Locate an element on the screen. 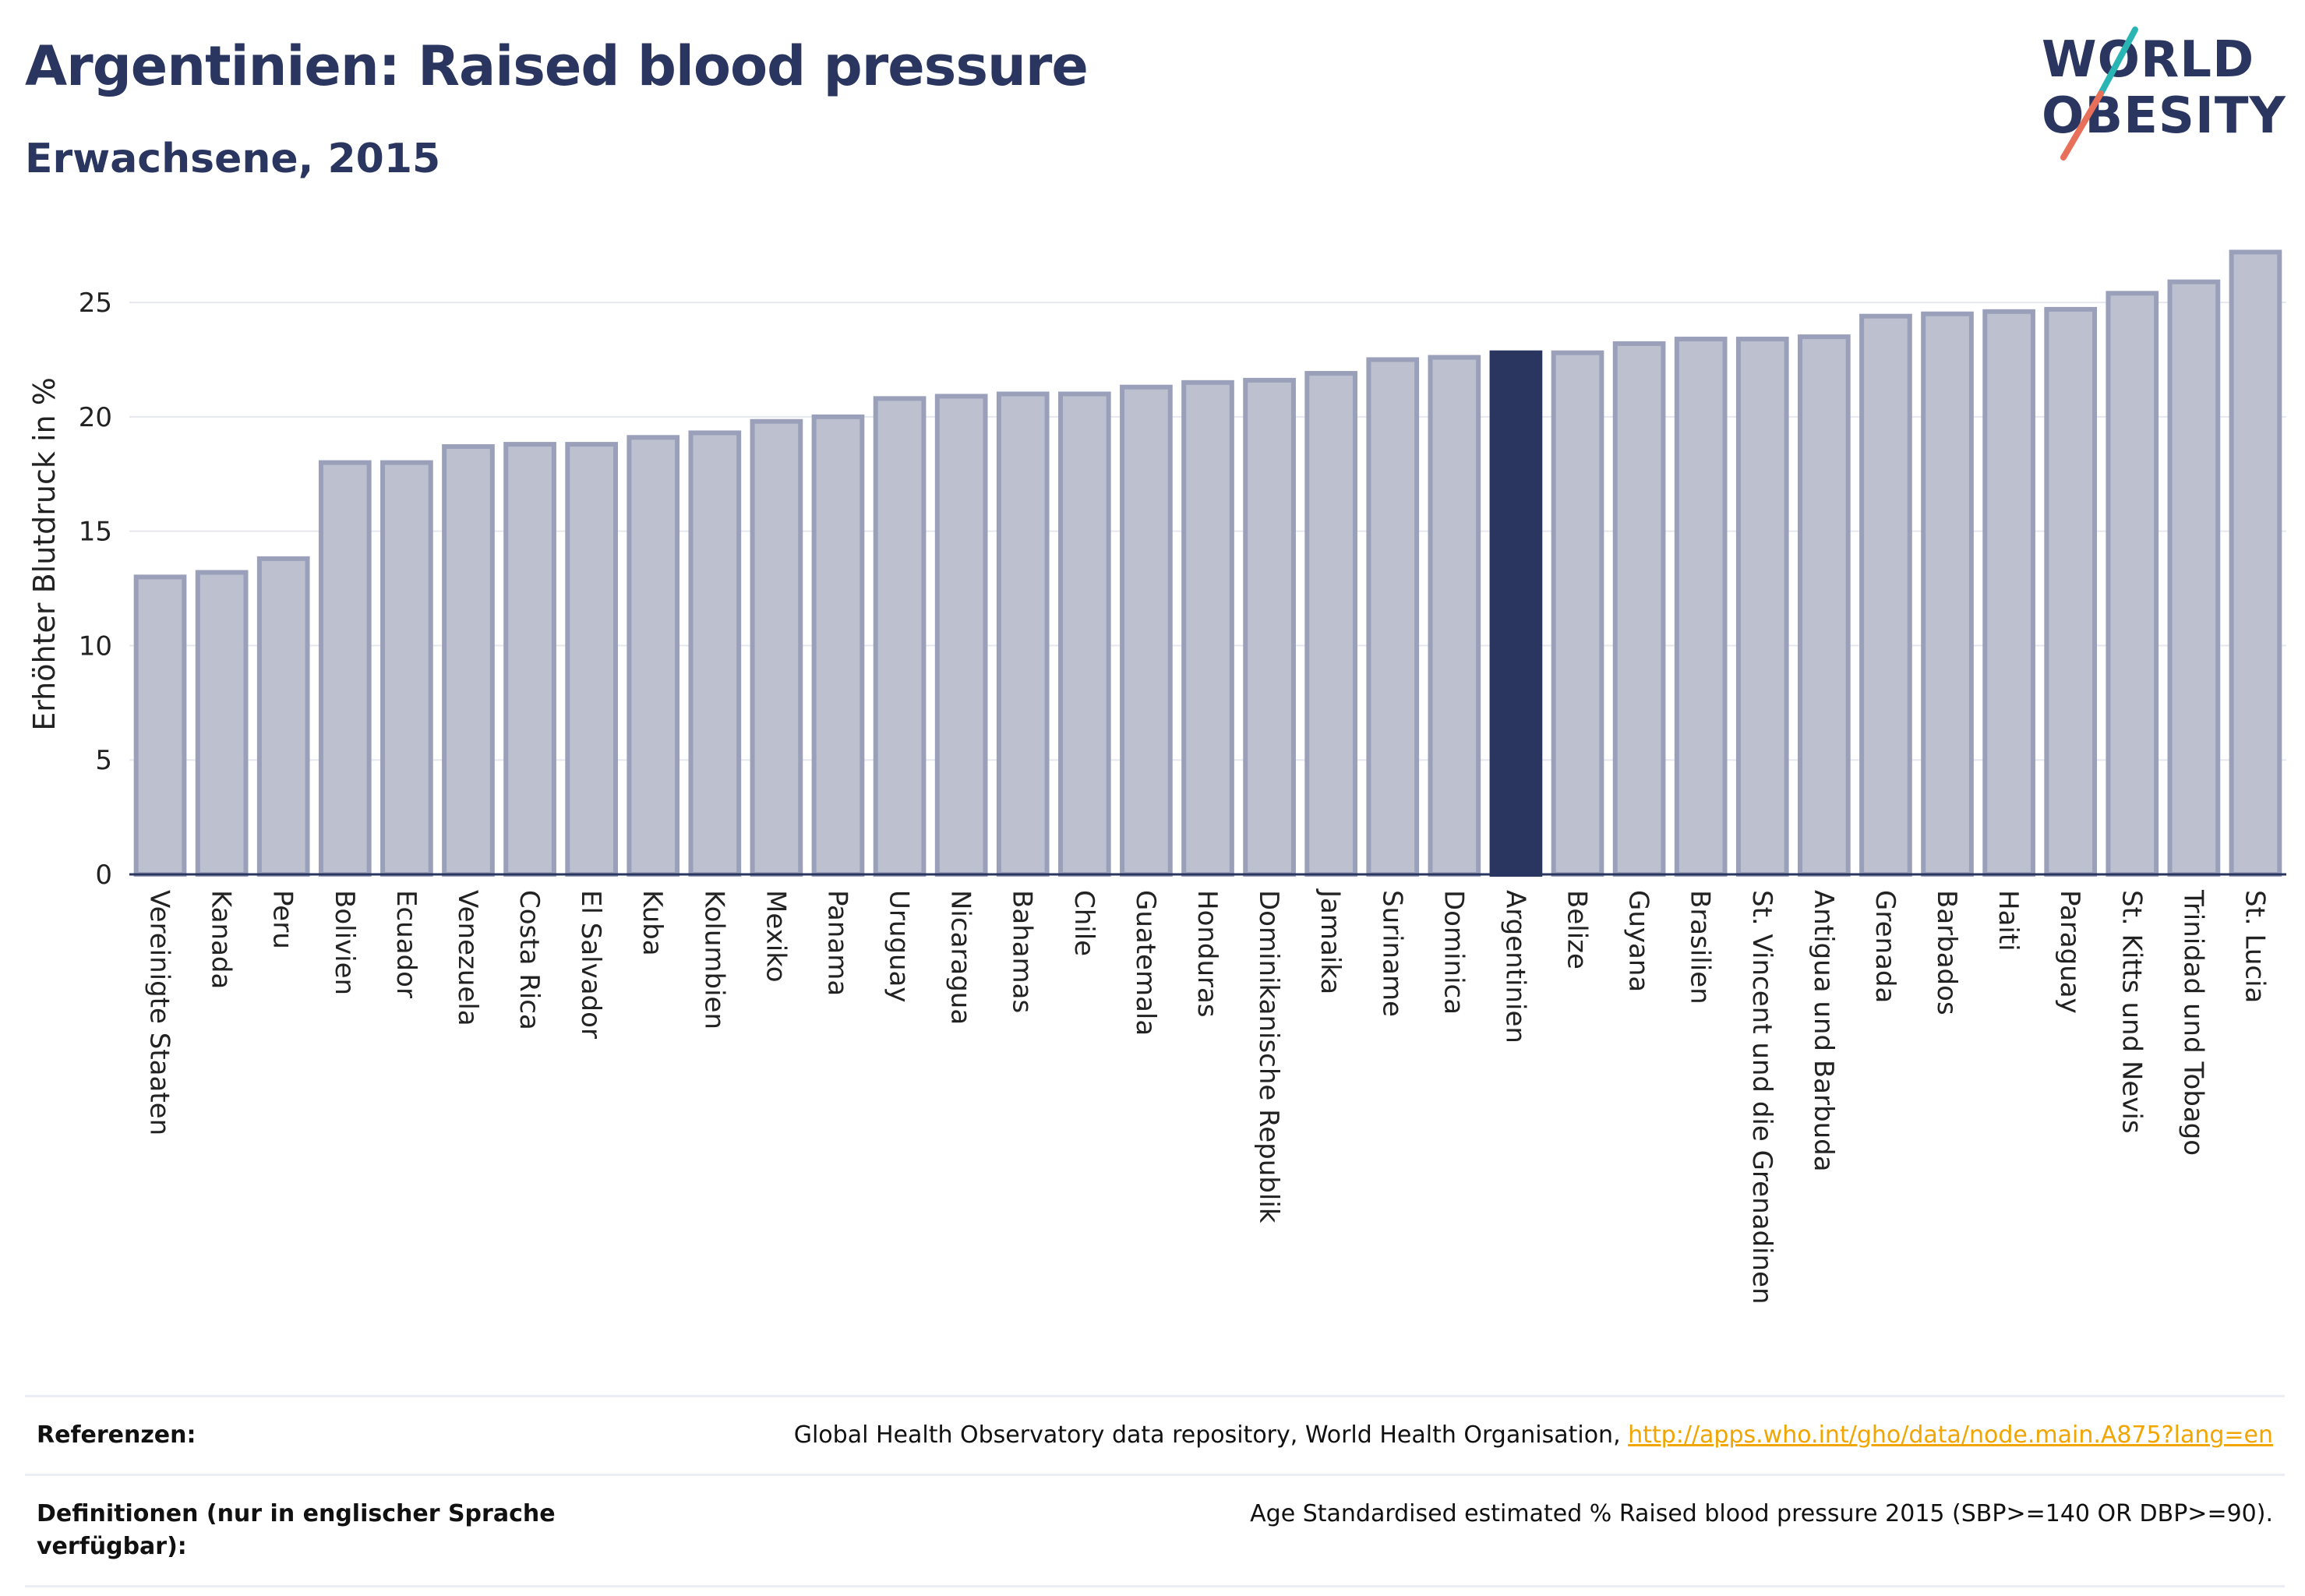 The image size is (2305, 1596). x-tick-label: Brasilien is located at coordinates (1700, 947).